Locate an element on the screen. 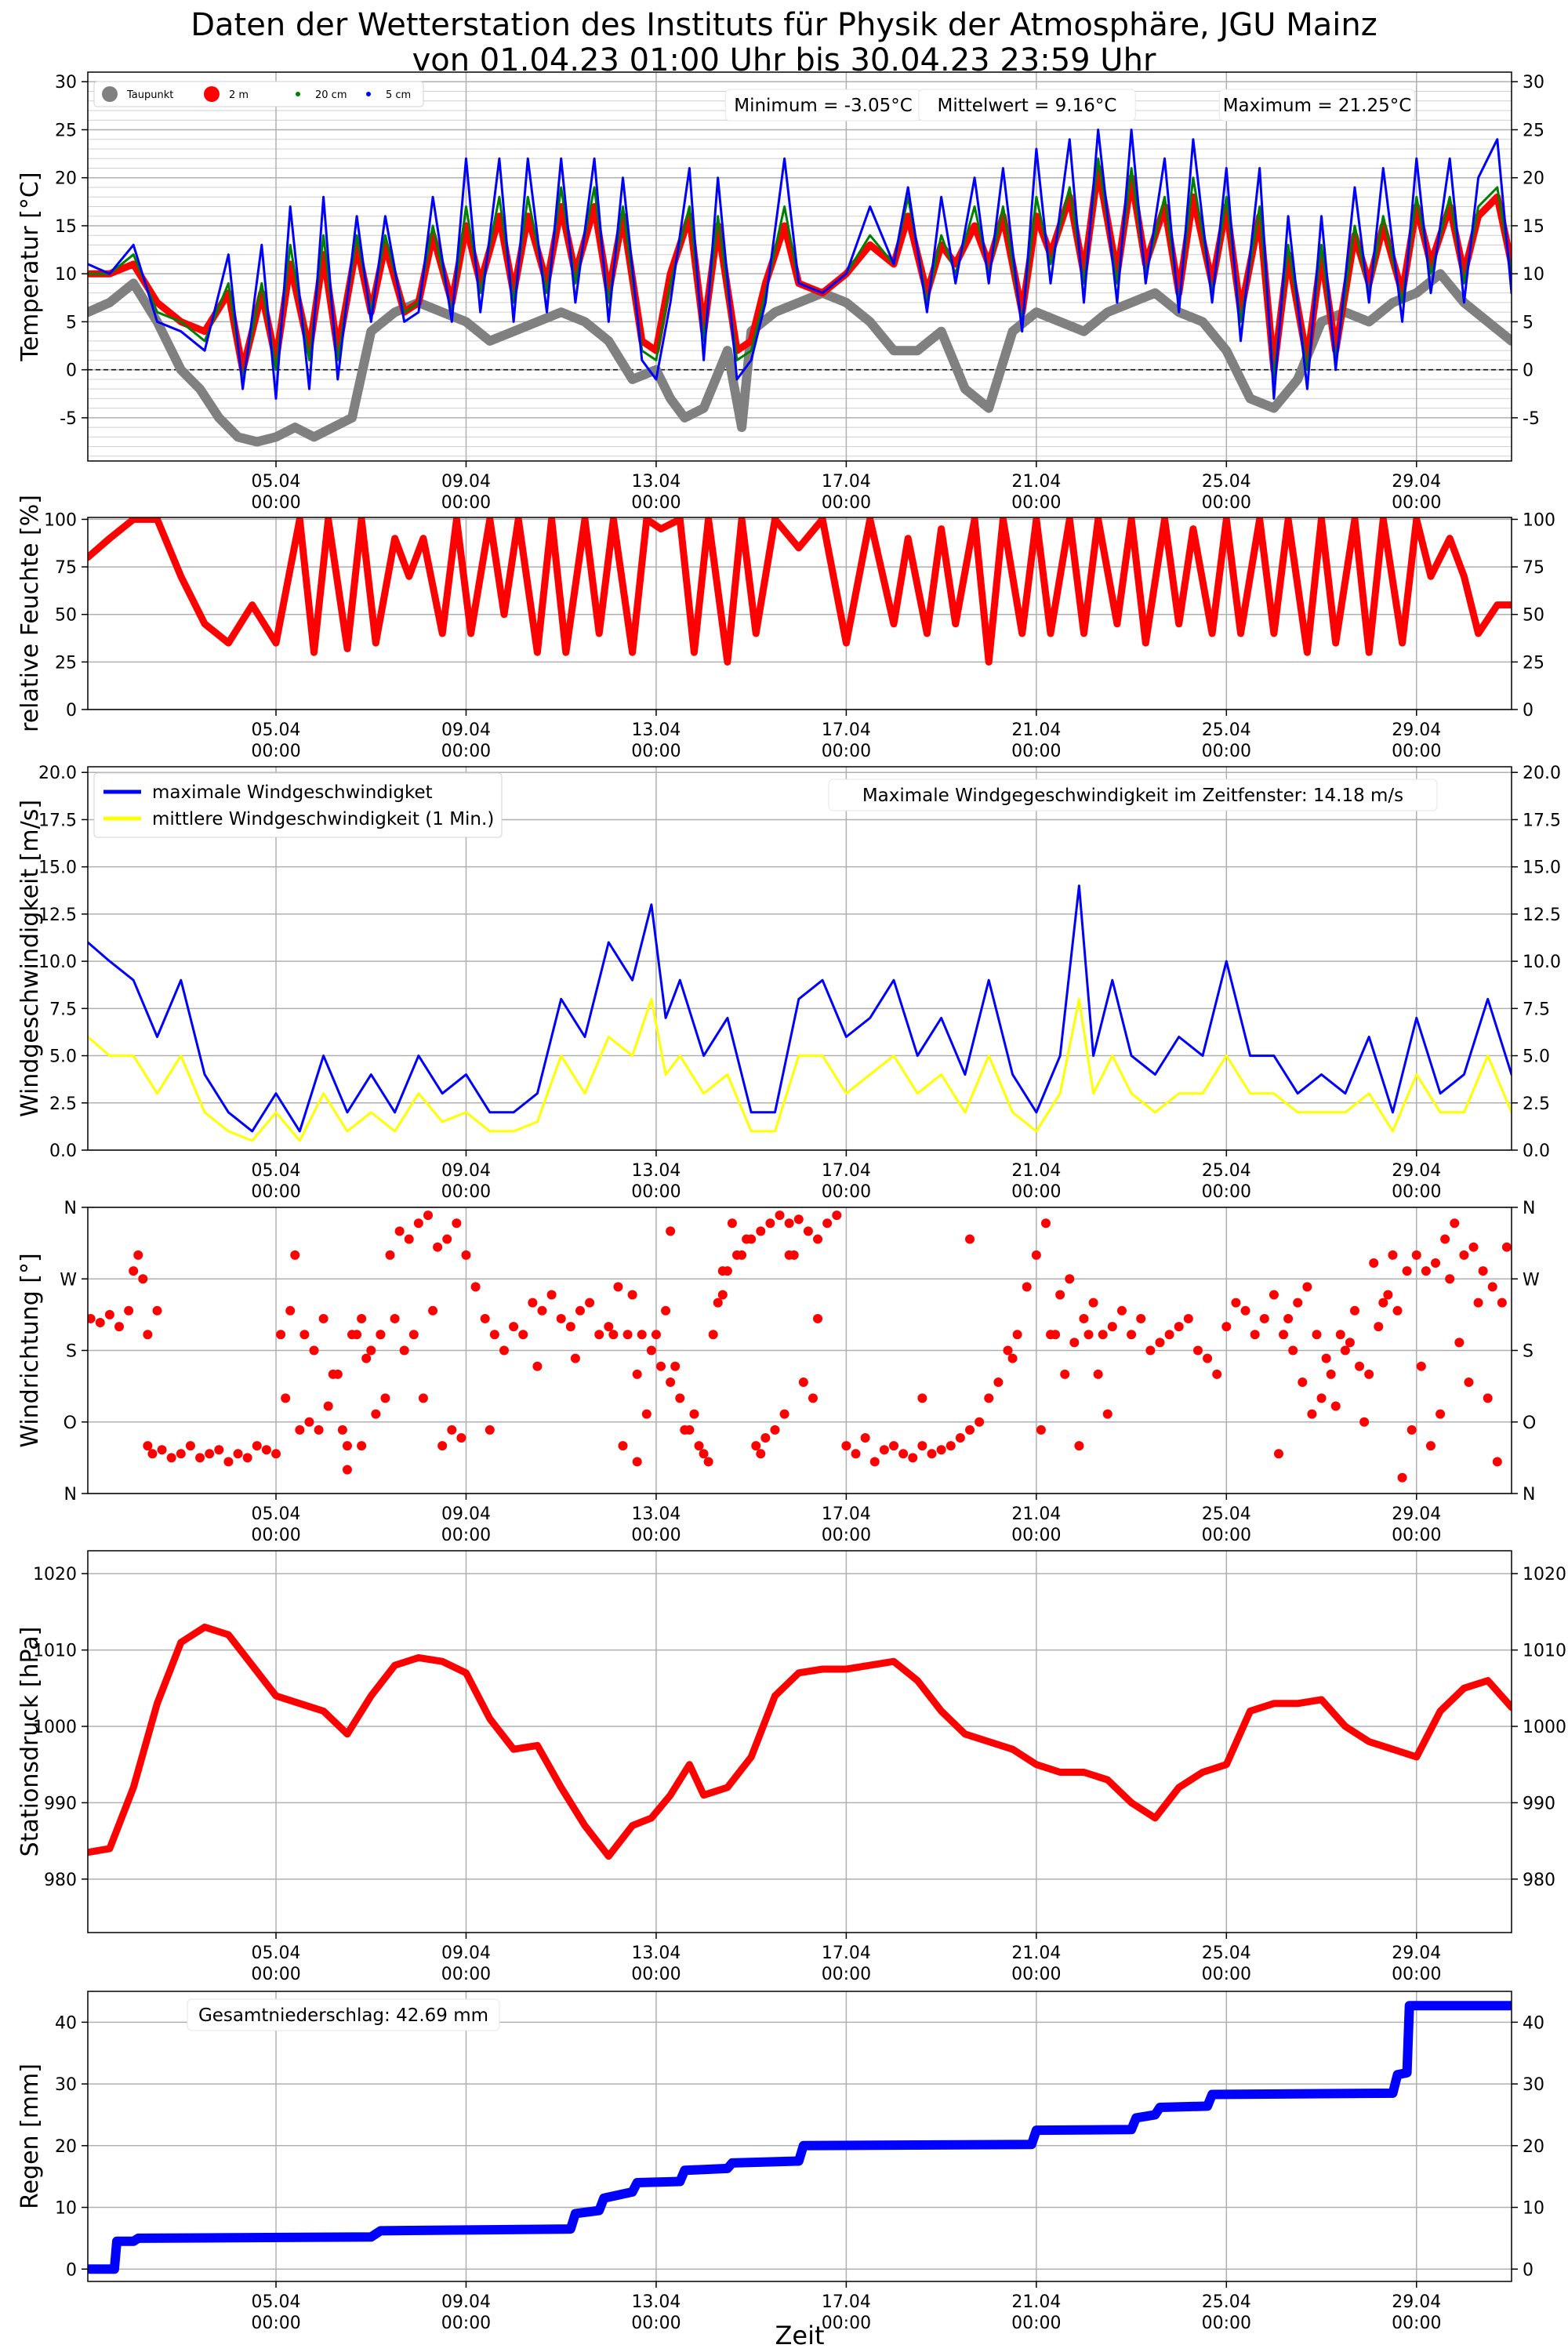  y-tick-label-left: S is located at coordinates (71, 1352).